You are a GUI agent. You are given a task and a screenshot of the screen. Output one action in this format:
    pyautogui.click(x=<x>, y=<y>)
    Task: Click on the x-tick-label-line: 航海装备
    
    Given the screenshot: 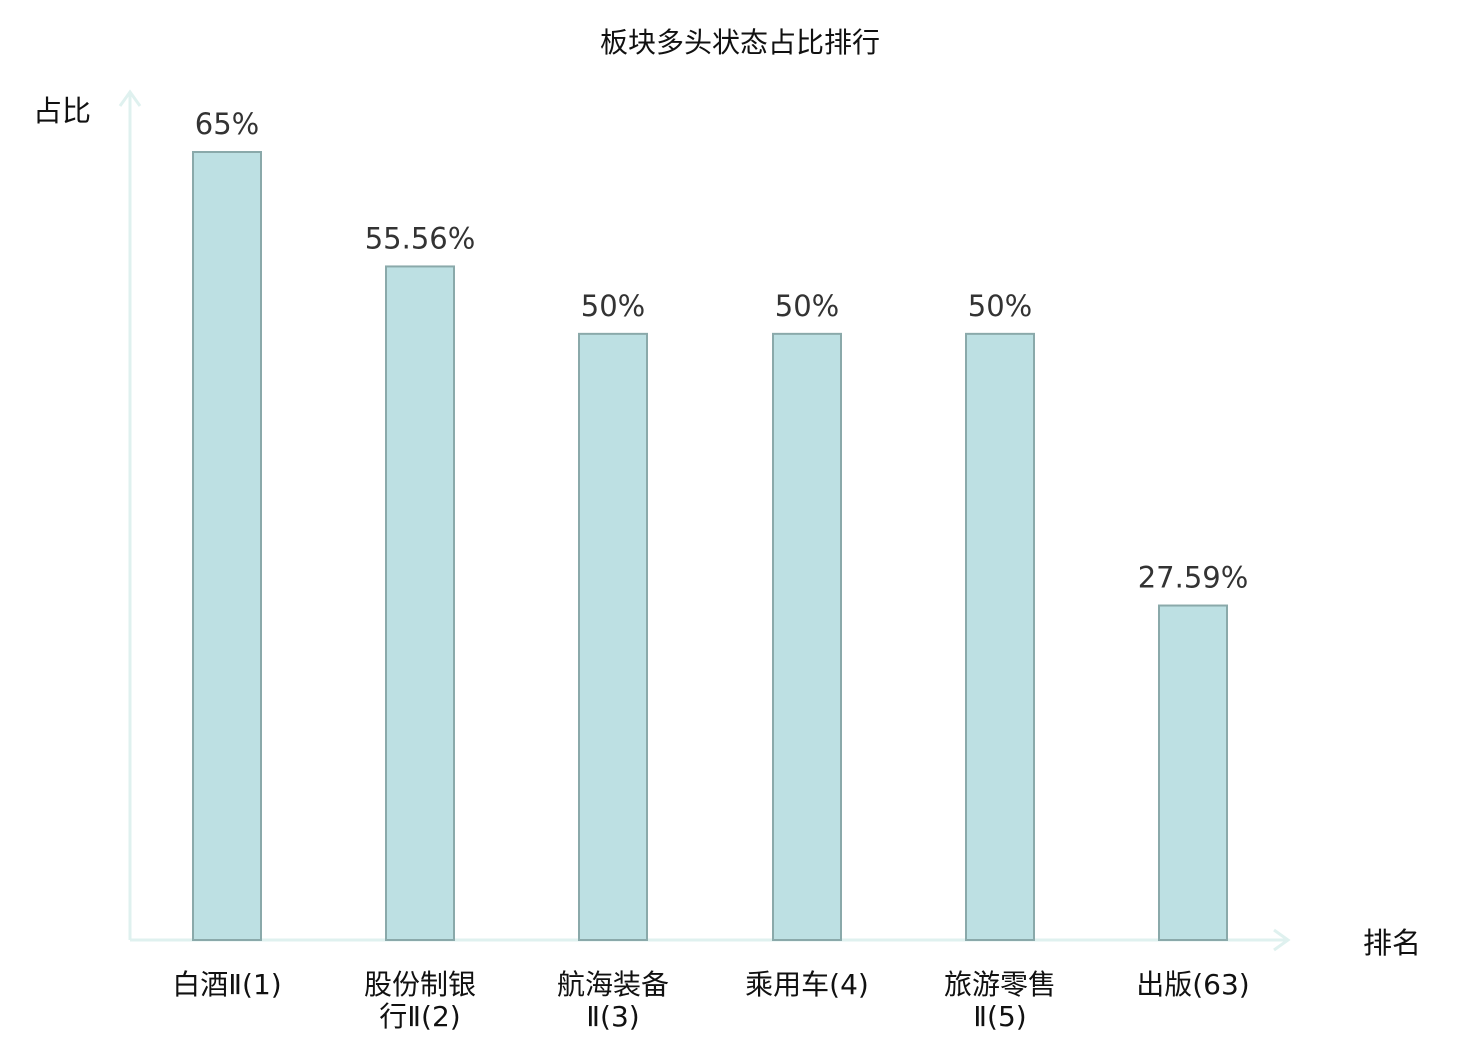 What is the action you would take?
    pyautogui.click(x=613, y=984)
    